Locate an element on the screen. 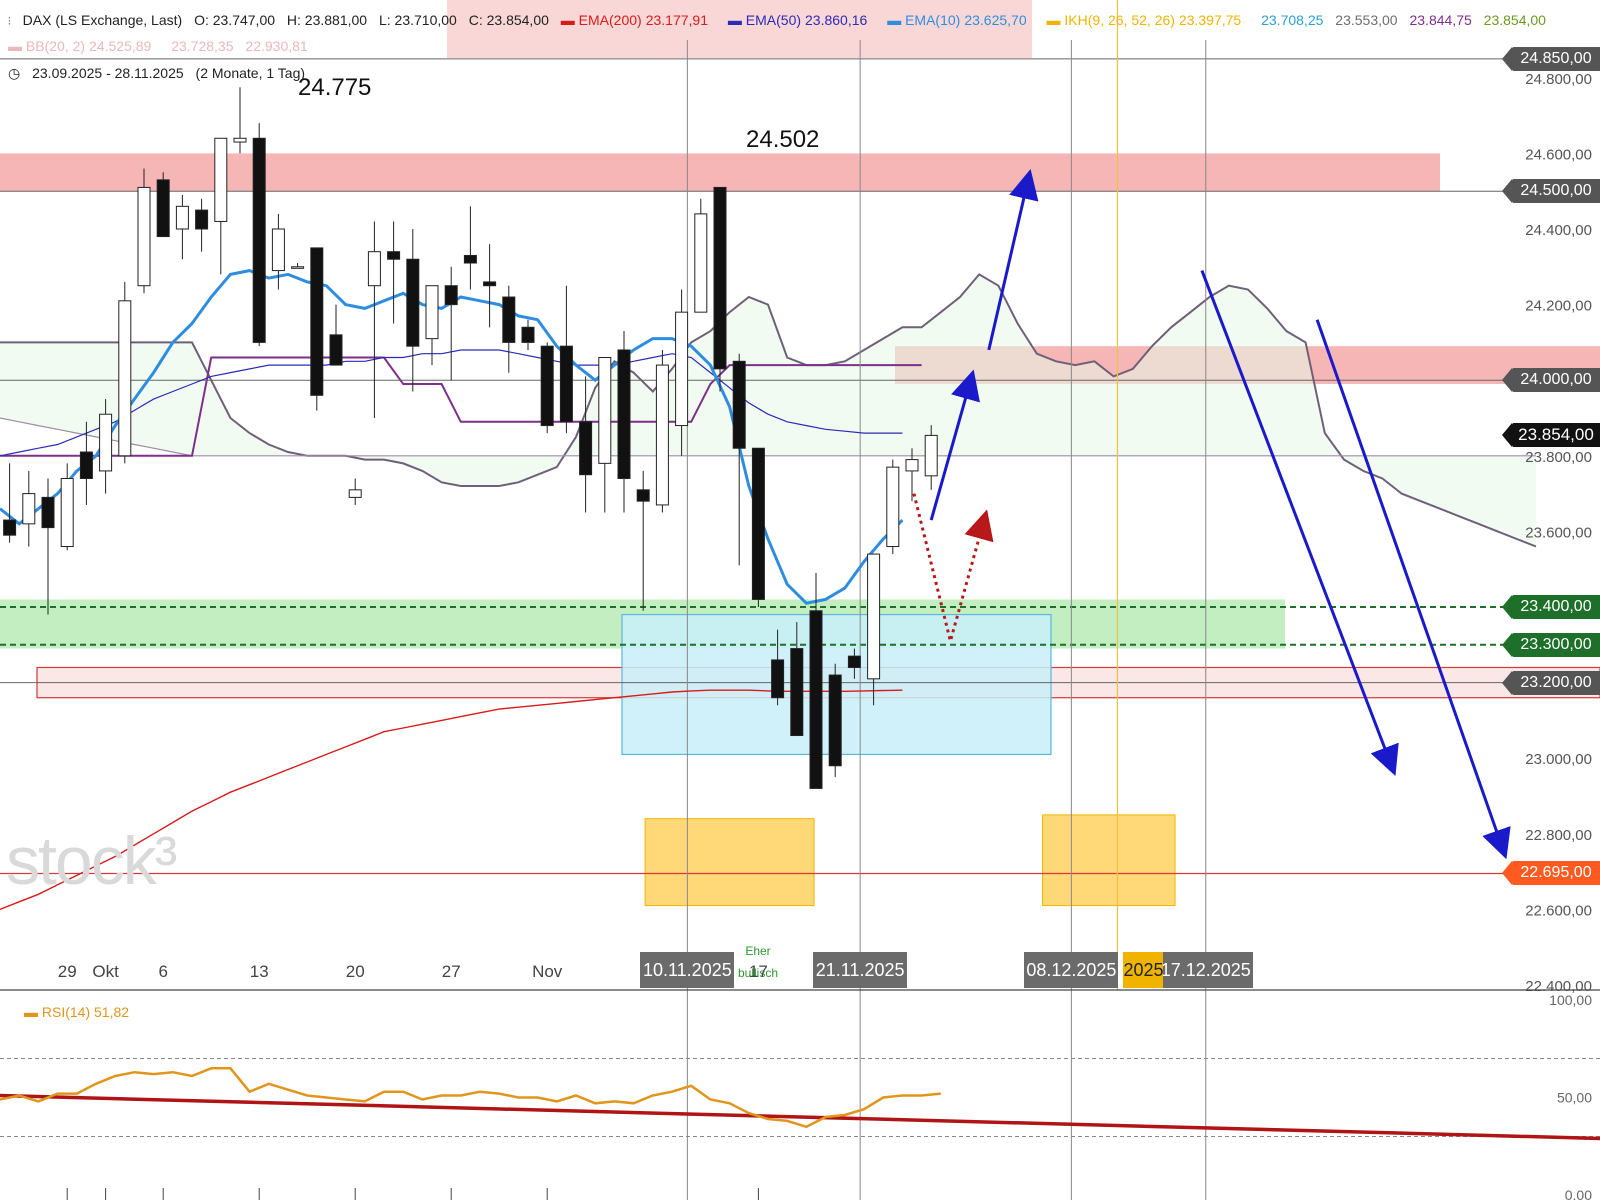 The width and height of the screenshot is (1600, 1200). ema10-legend: ▬ EMA(10) 23.625,70 is located at coordinates (957, 20).